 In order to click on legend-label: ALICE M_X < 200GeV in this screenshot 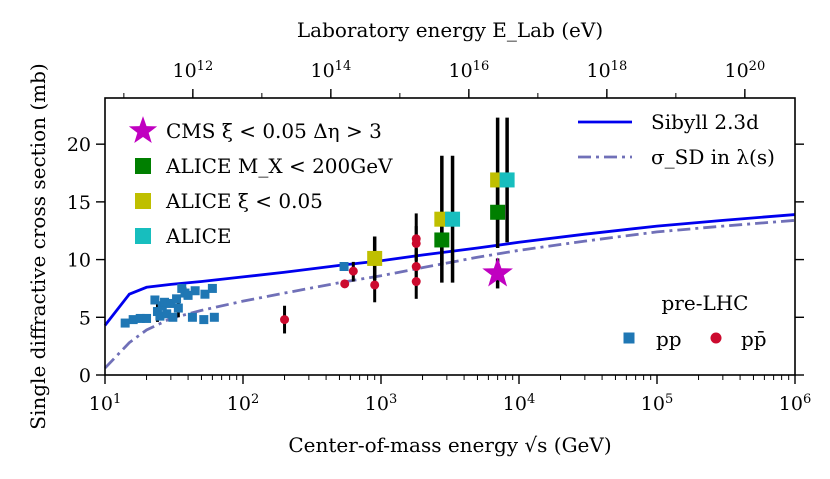, I will do `click(279, 166)`.